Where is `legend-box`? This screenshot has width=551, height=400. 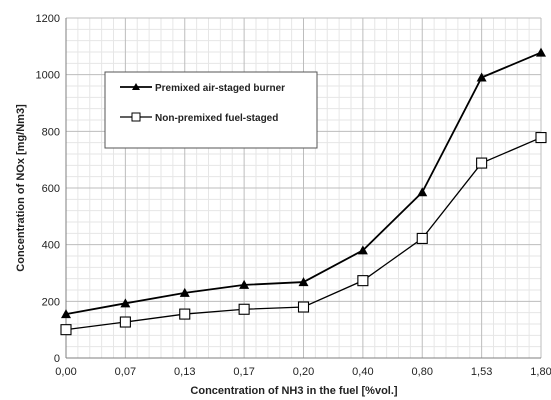
legend-box is located at coordinates (211, 110).